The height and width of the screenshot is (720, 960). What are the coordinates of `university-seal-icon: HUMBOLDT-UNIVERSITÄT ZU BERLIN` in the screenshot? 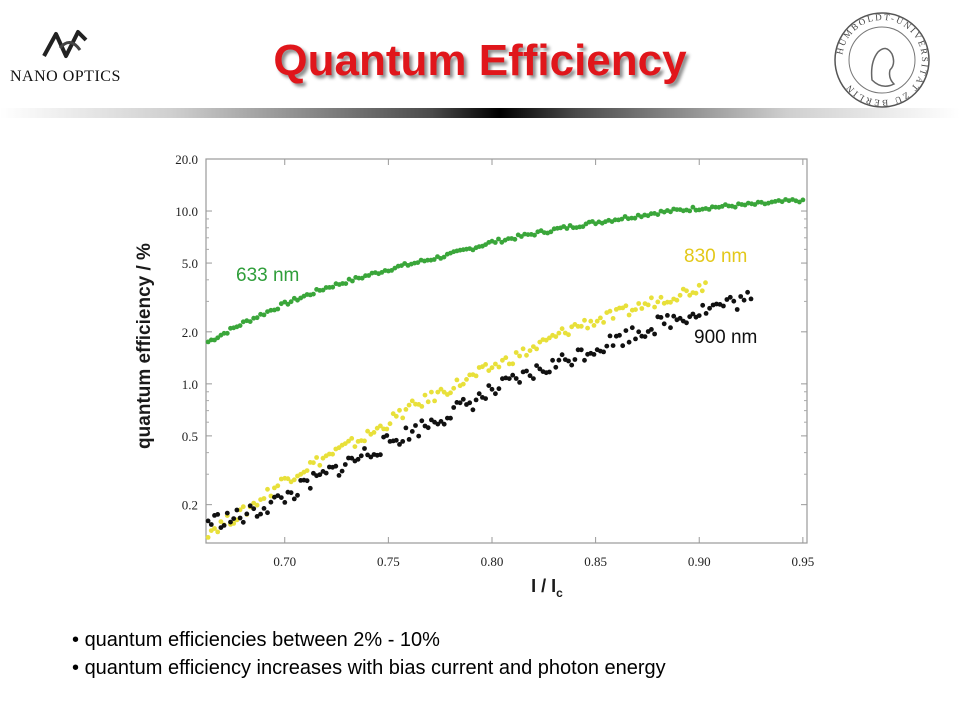 It's located at (882, 60).